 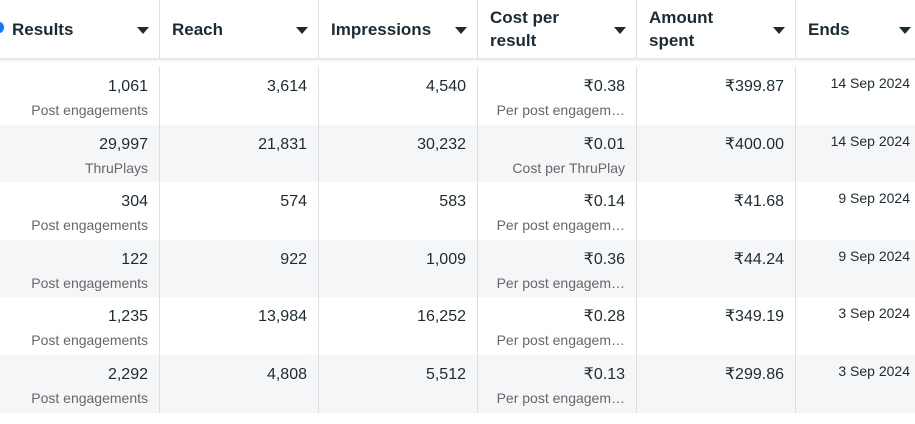 I want to click on table-cell: 4,808, so click(x=239, y=383).